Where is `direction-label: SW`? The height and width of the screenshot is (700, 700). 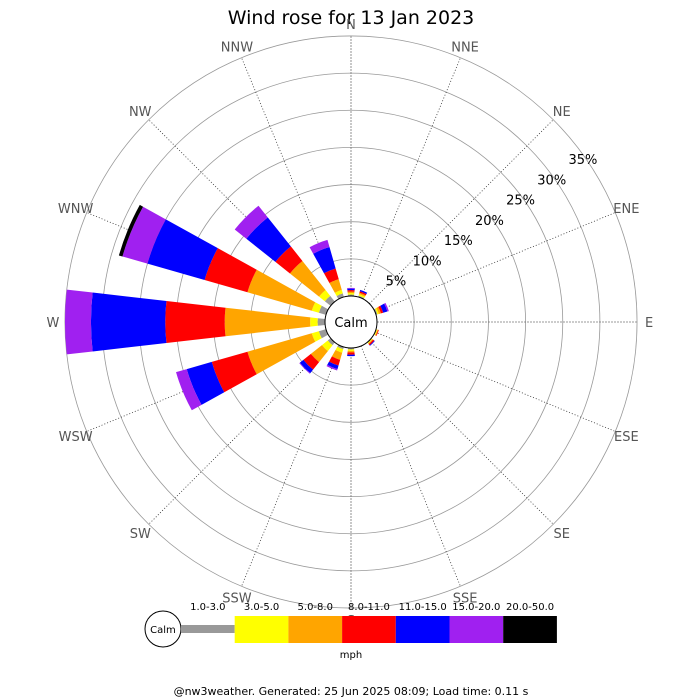 direction-label: SW is located at coordinates (140, 534).